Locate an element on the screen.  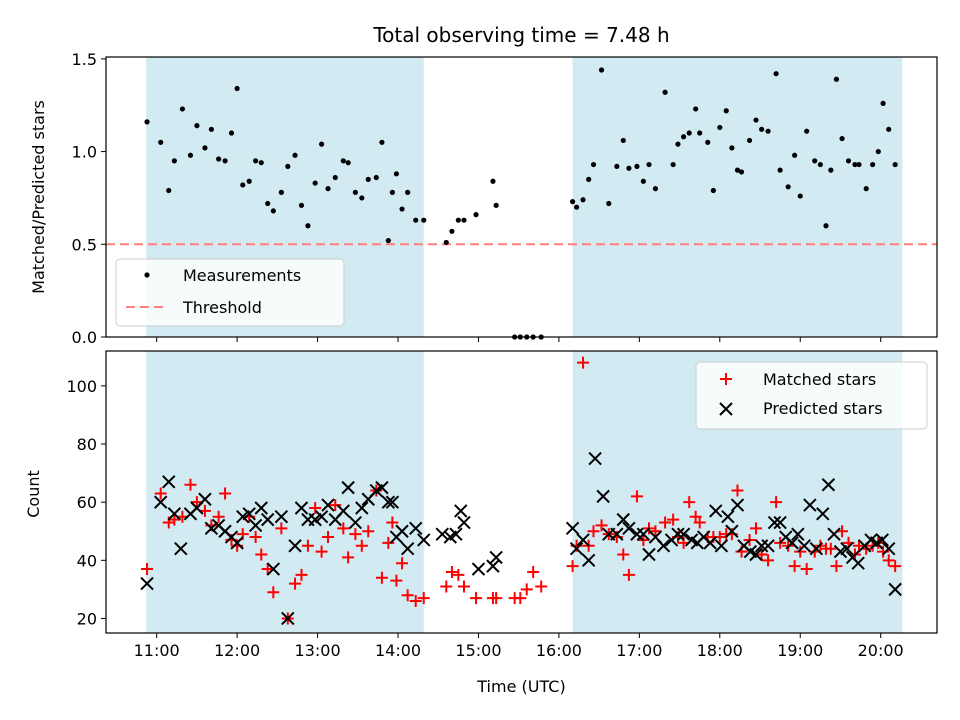
x-tick-label: 19:00 is located at coordinates (800, 650).